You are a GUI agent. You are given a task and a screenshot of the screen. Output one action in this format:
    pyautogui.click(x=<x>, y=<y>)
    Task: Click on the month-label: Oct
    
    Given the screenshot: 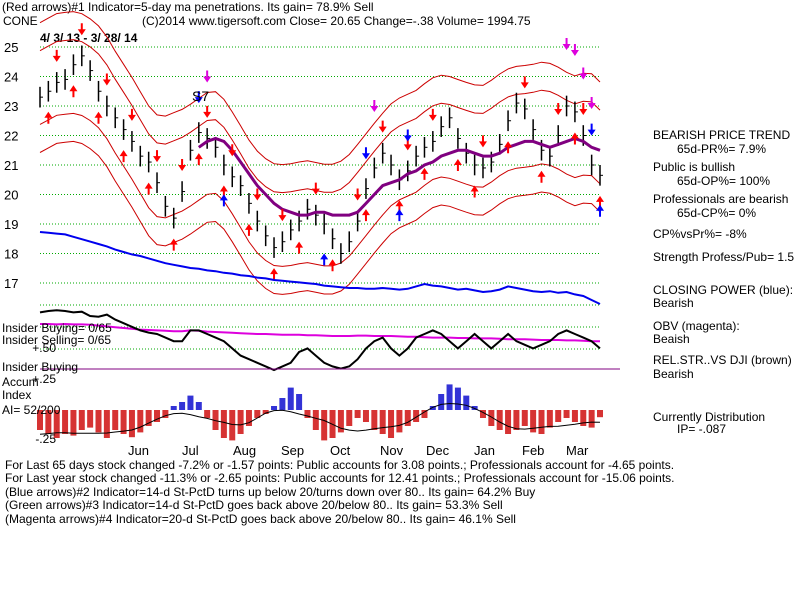 What is the action you would take?
    pyautogui.click(x=340, y=450)
    